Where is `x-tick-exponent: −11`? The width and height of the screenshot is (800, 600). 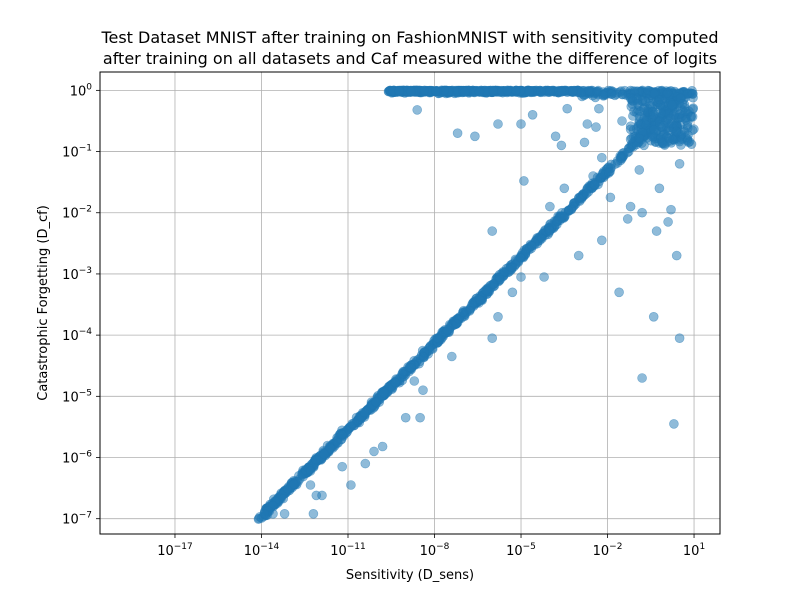
x-tick-exponent: −11 is located at coordinates (356, 547).